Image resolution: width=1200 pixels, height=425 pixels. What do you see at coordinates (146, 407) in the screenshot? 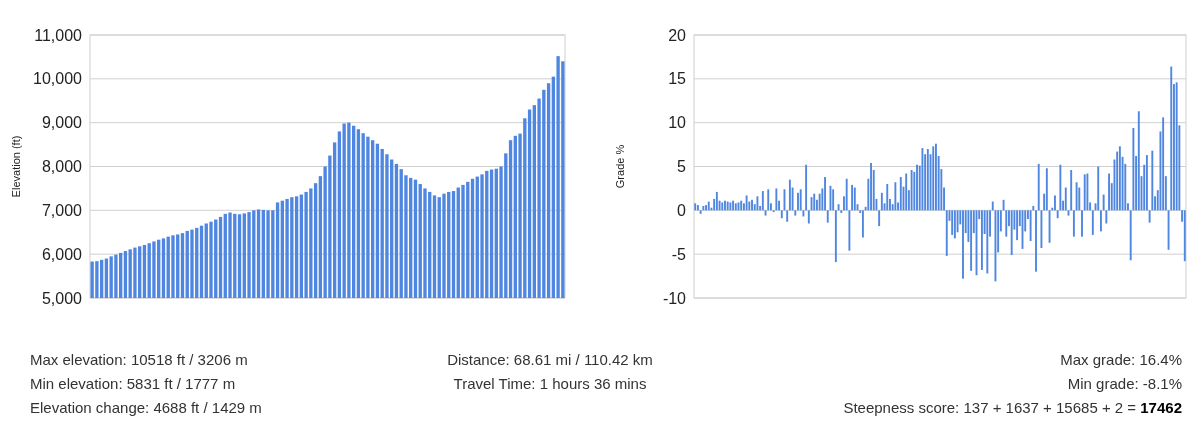
I see `text: Elevation change: 4688 ft / 1429 m` at bounding box center [146, 407].